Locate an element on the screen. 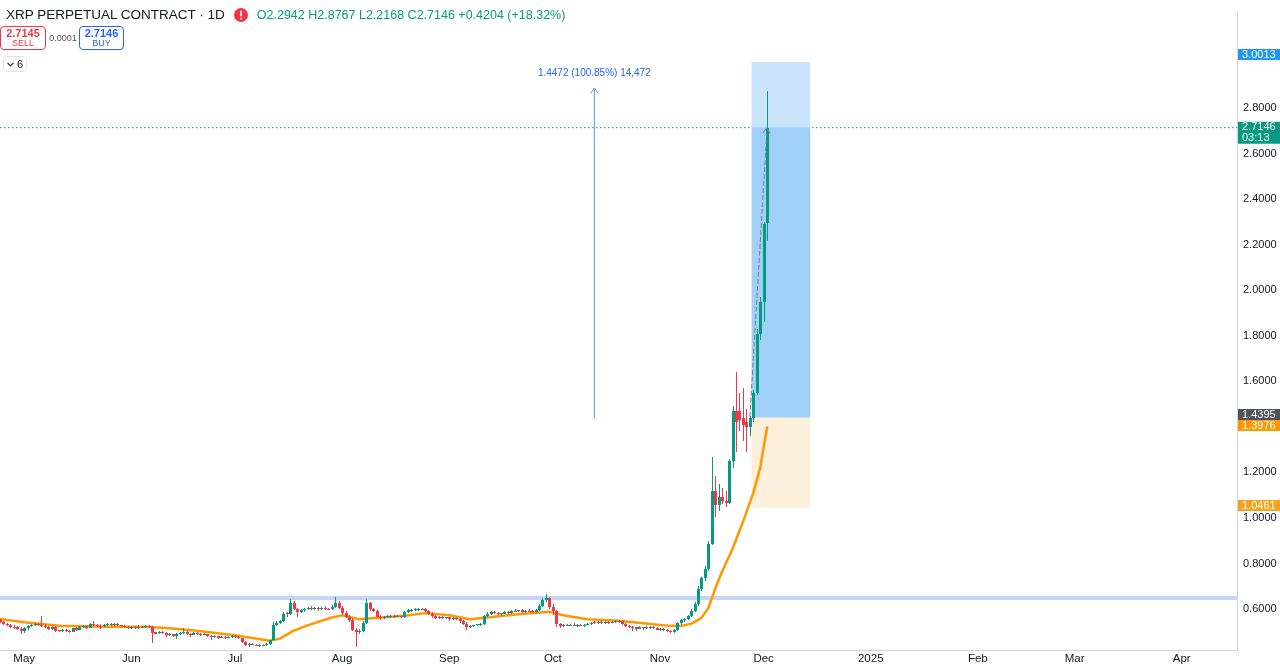 This screenshot has height=666, width=1280. x-tick-label: Oct is located at coordinates (553, 658).